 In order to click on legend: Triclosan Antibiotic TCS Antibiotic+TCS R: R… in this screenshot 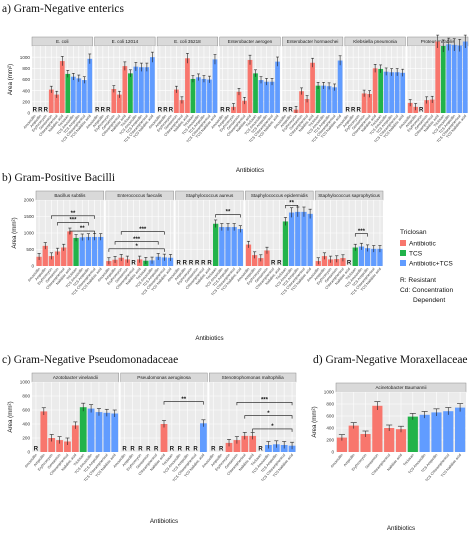, I will do `click(426, 266)`.